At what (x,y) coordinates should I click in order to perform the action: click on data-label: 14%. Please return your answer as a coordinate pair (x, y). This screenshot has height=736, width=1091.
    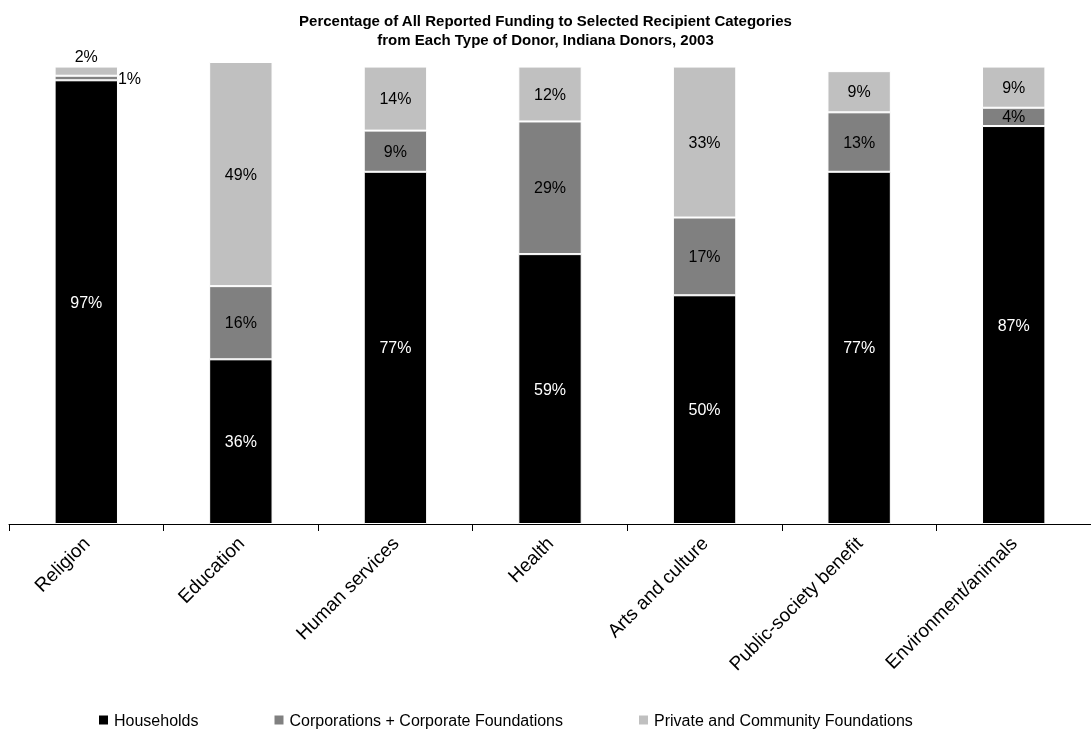
    Looking at the image, I should click on (395, 99).